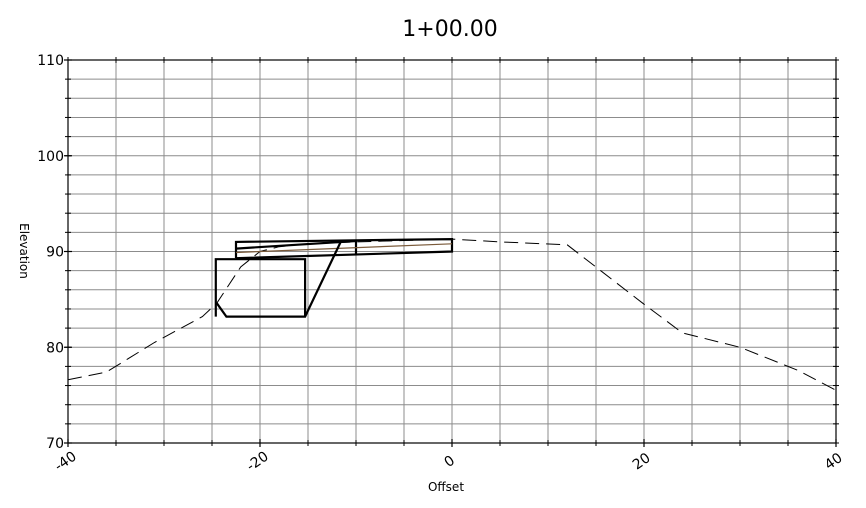 This screenshot has height=508, width=866. Describe the element at coordinates (50, 61) in the screenshot. I see `y-tick-label: 110` at that location.